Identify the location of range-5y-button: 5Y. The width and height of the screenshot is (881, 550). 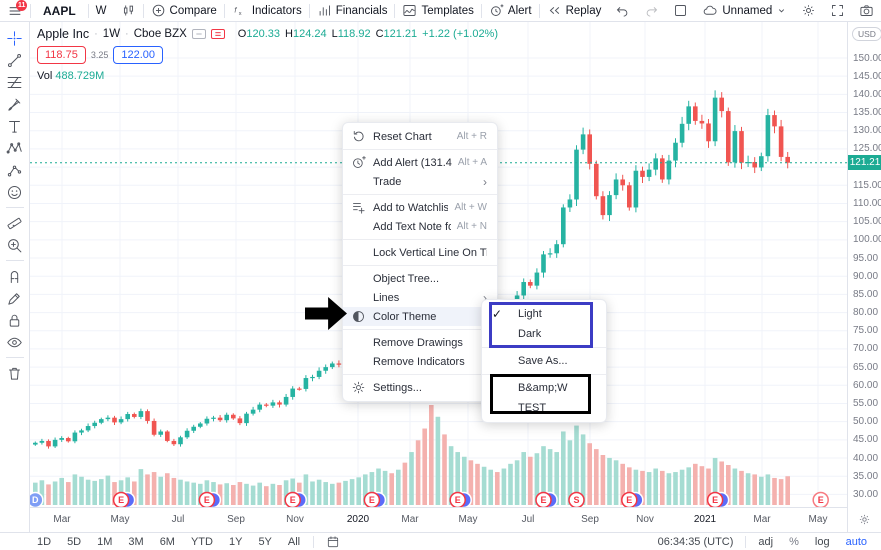
(264, 541).